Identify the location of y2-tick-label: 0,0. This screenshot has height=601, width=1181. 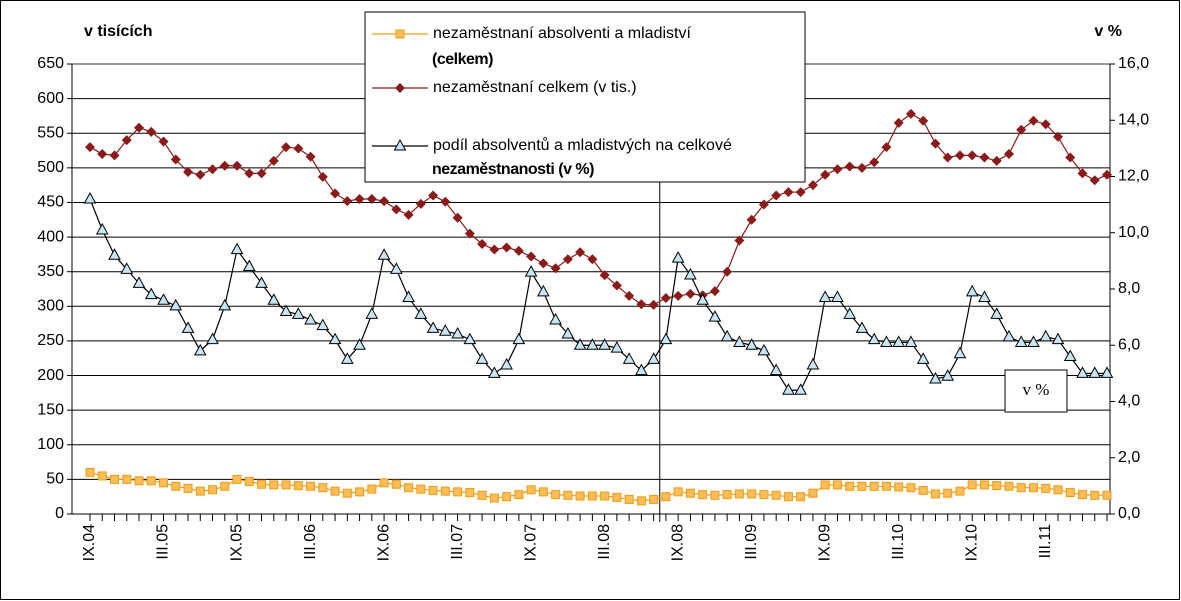
(1129, 513).